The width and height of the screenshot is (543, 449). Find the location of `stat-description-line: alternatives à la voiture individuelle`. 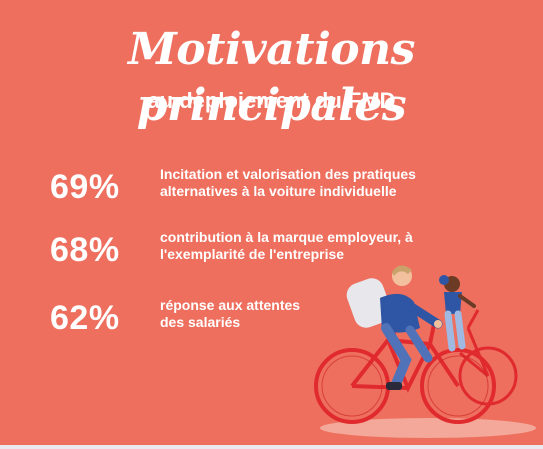

stat-description-line: alternatives à la voiture individuelle is located at coordinates (278, 191).